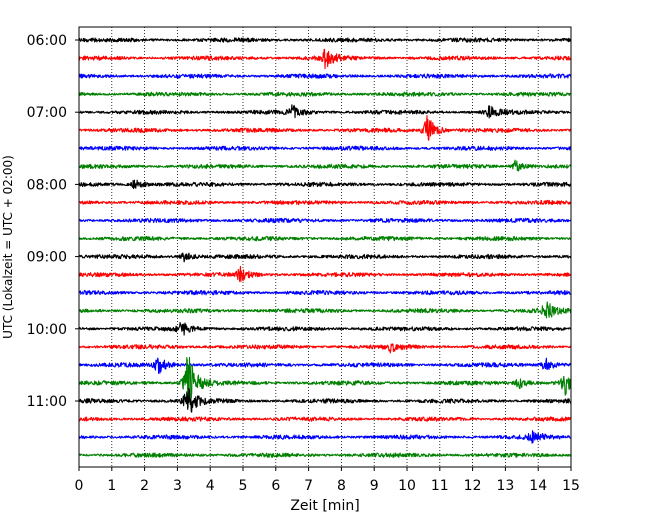  Describe the element at coordinates (47, 258) in the screenshot. I see `y-tick-label: 09:00` at that location.